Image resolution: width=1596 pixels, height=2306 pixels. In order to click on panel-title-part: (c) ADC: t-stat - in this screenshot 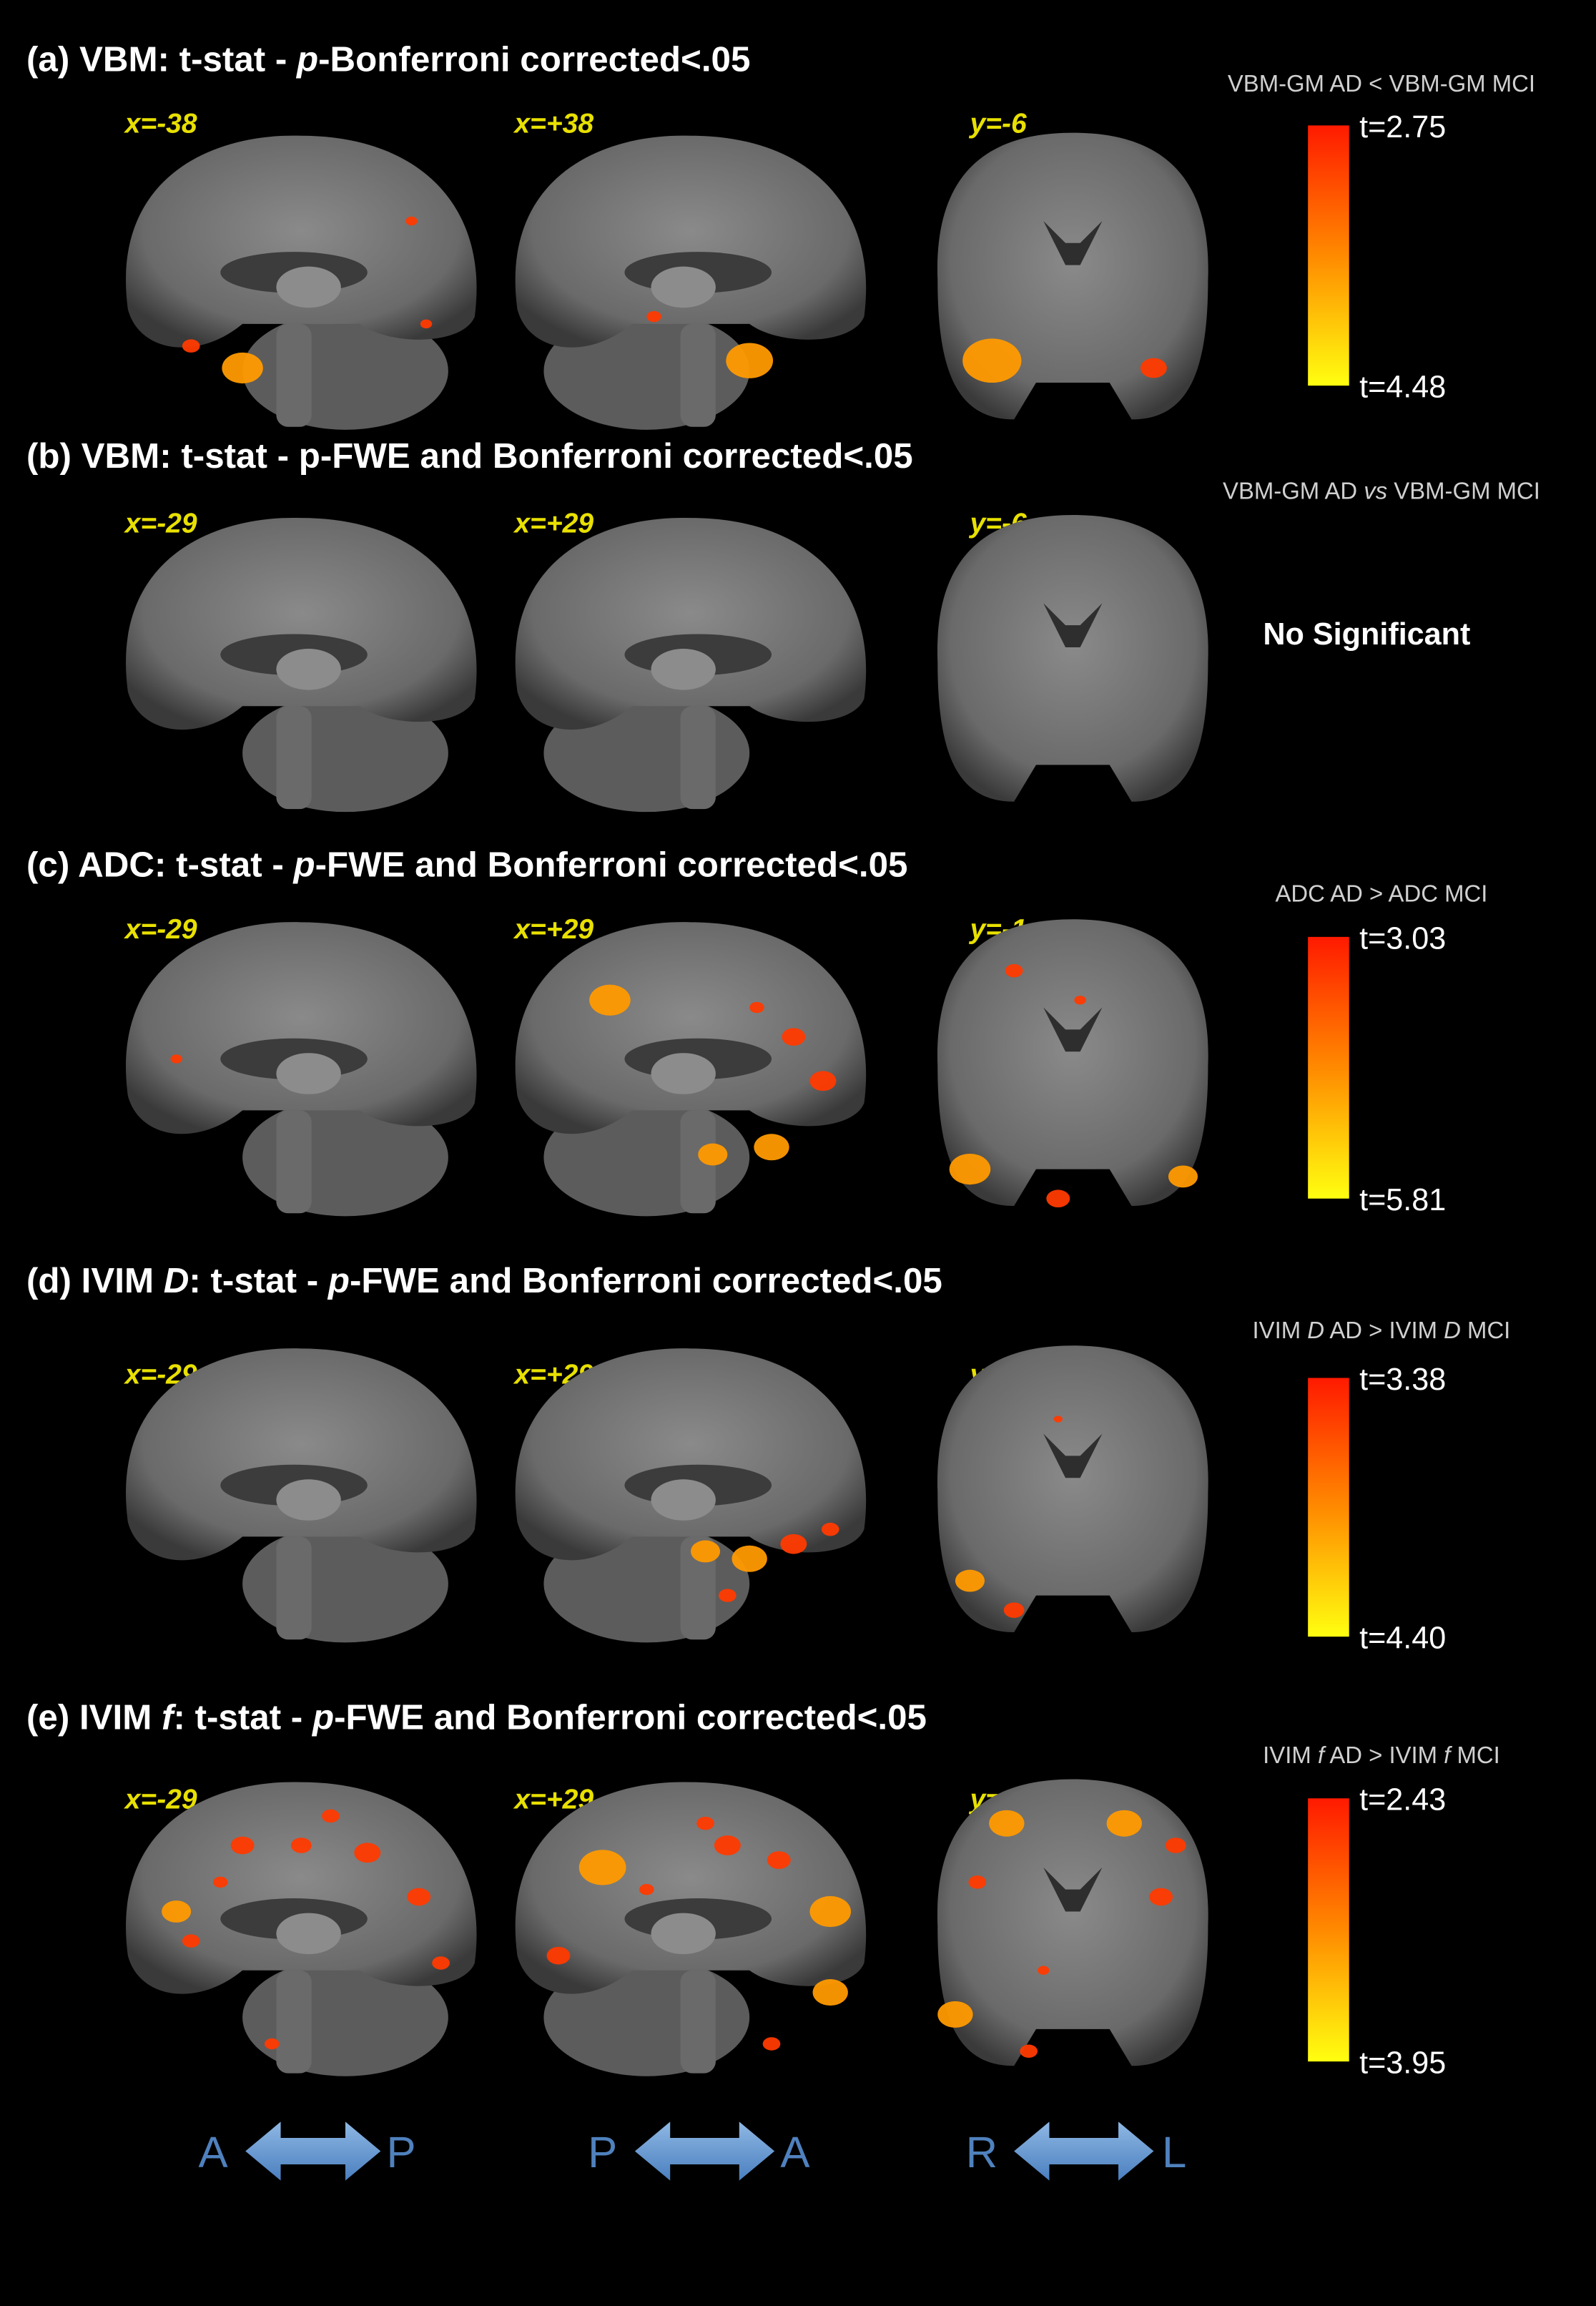, I will do `click(159, 865)`.